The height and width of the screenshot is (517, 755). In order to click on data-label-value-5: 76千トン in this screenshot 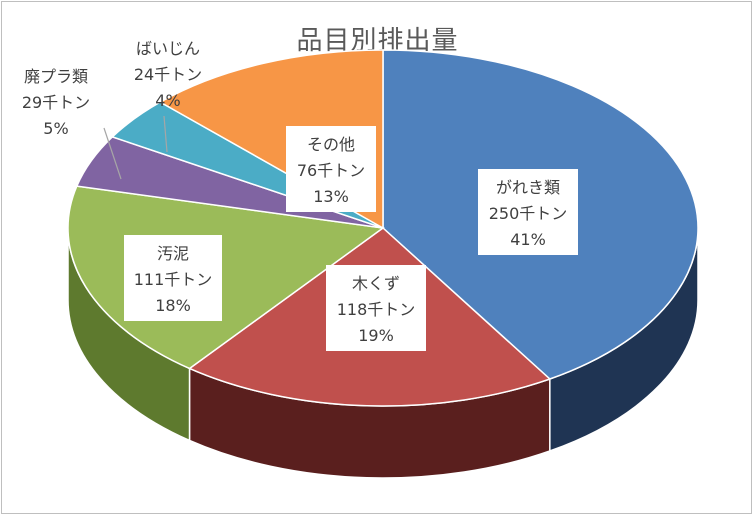, I will do `click(331, 170)`.